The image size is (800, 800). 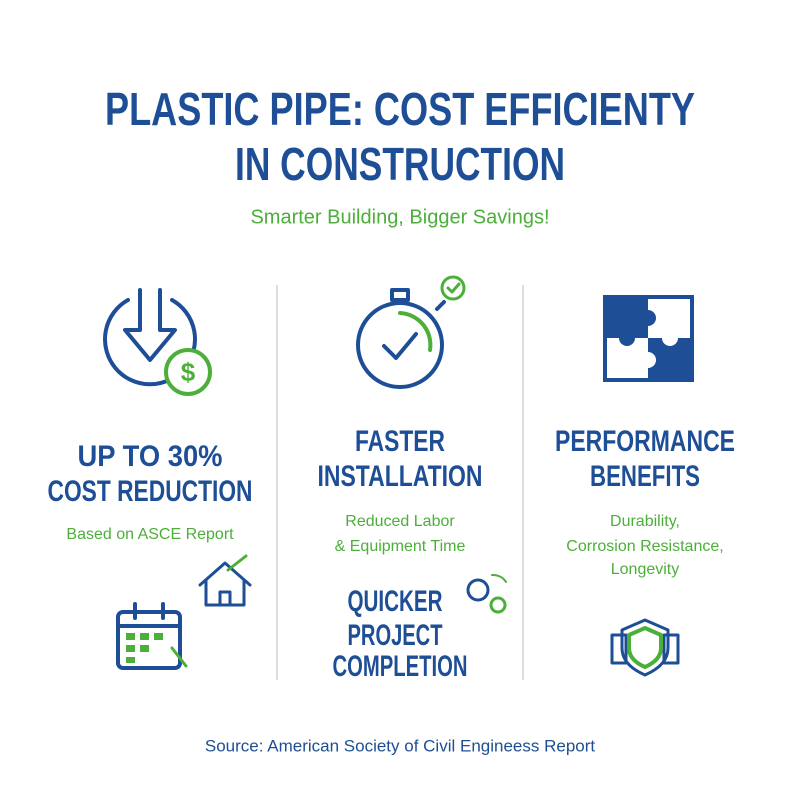 What do you see at coordinates (395, 635) in the screenshot?
I see `column-heading: PROJECT` at bounding box center [395, 635].